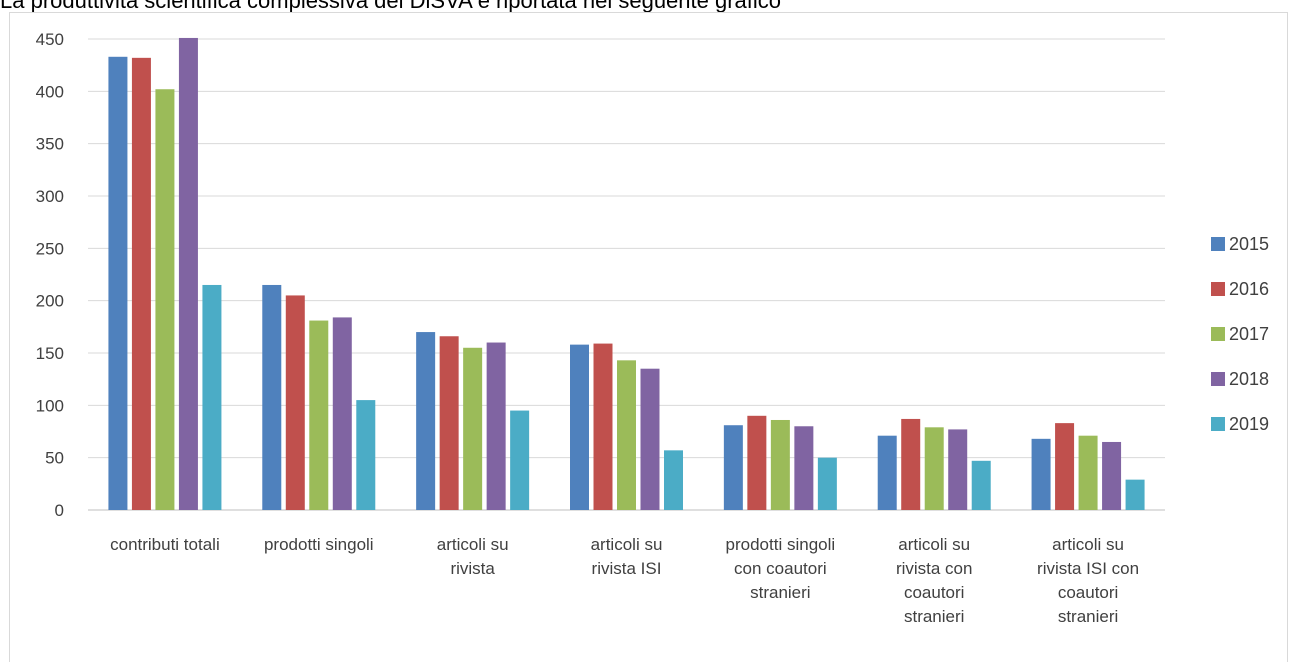 The image size is (1289, 662). I want to click on x-tick-label-line: con coautori, so click(780, 568).